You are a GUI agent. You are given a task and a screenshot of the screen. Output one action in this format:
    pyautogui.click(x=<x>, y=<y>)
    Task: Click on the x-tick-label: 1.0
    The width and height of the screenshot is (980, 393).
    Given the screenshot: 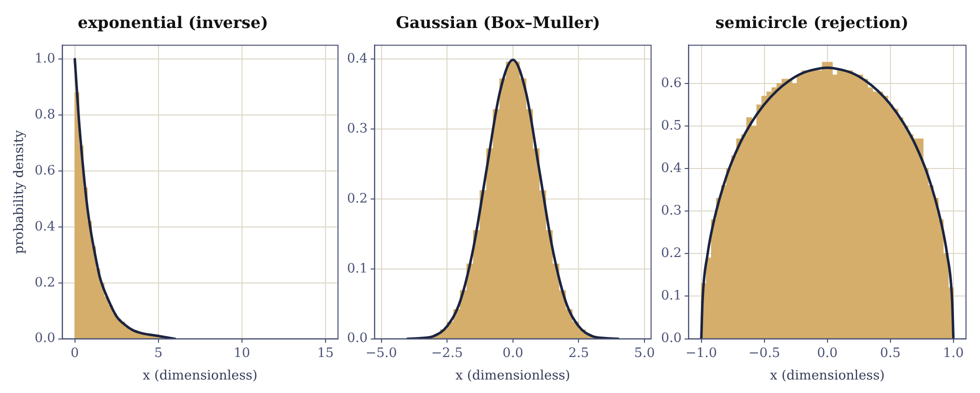 What is the action you would take?
    pyautogui.click(x=953, y=353)
    